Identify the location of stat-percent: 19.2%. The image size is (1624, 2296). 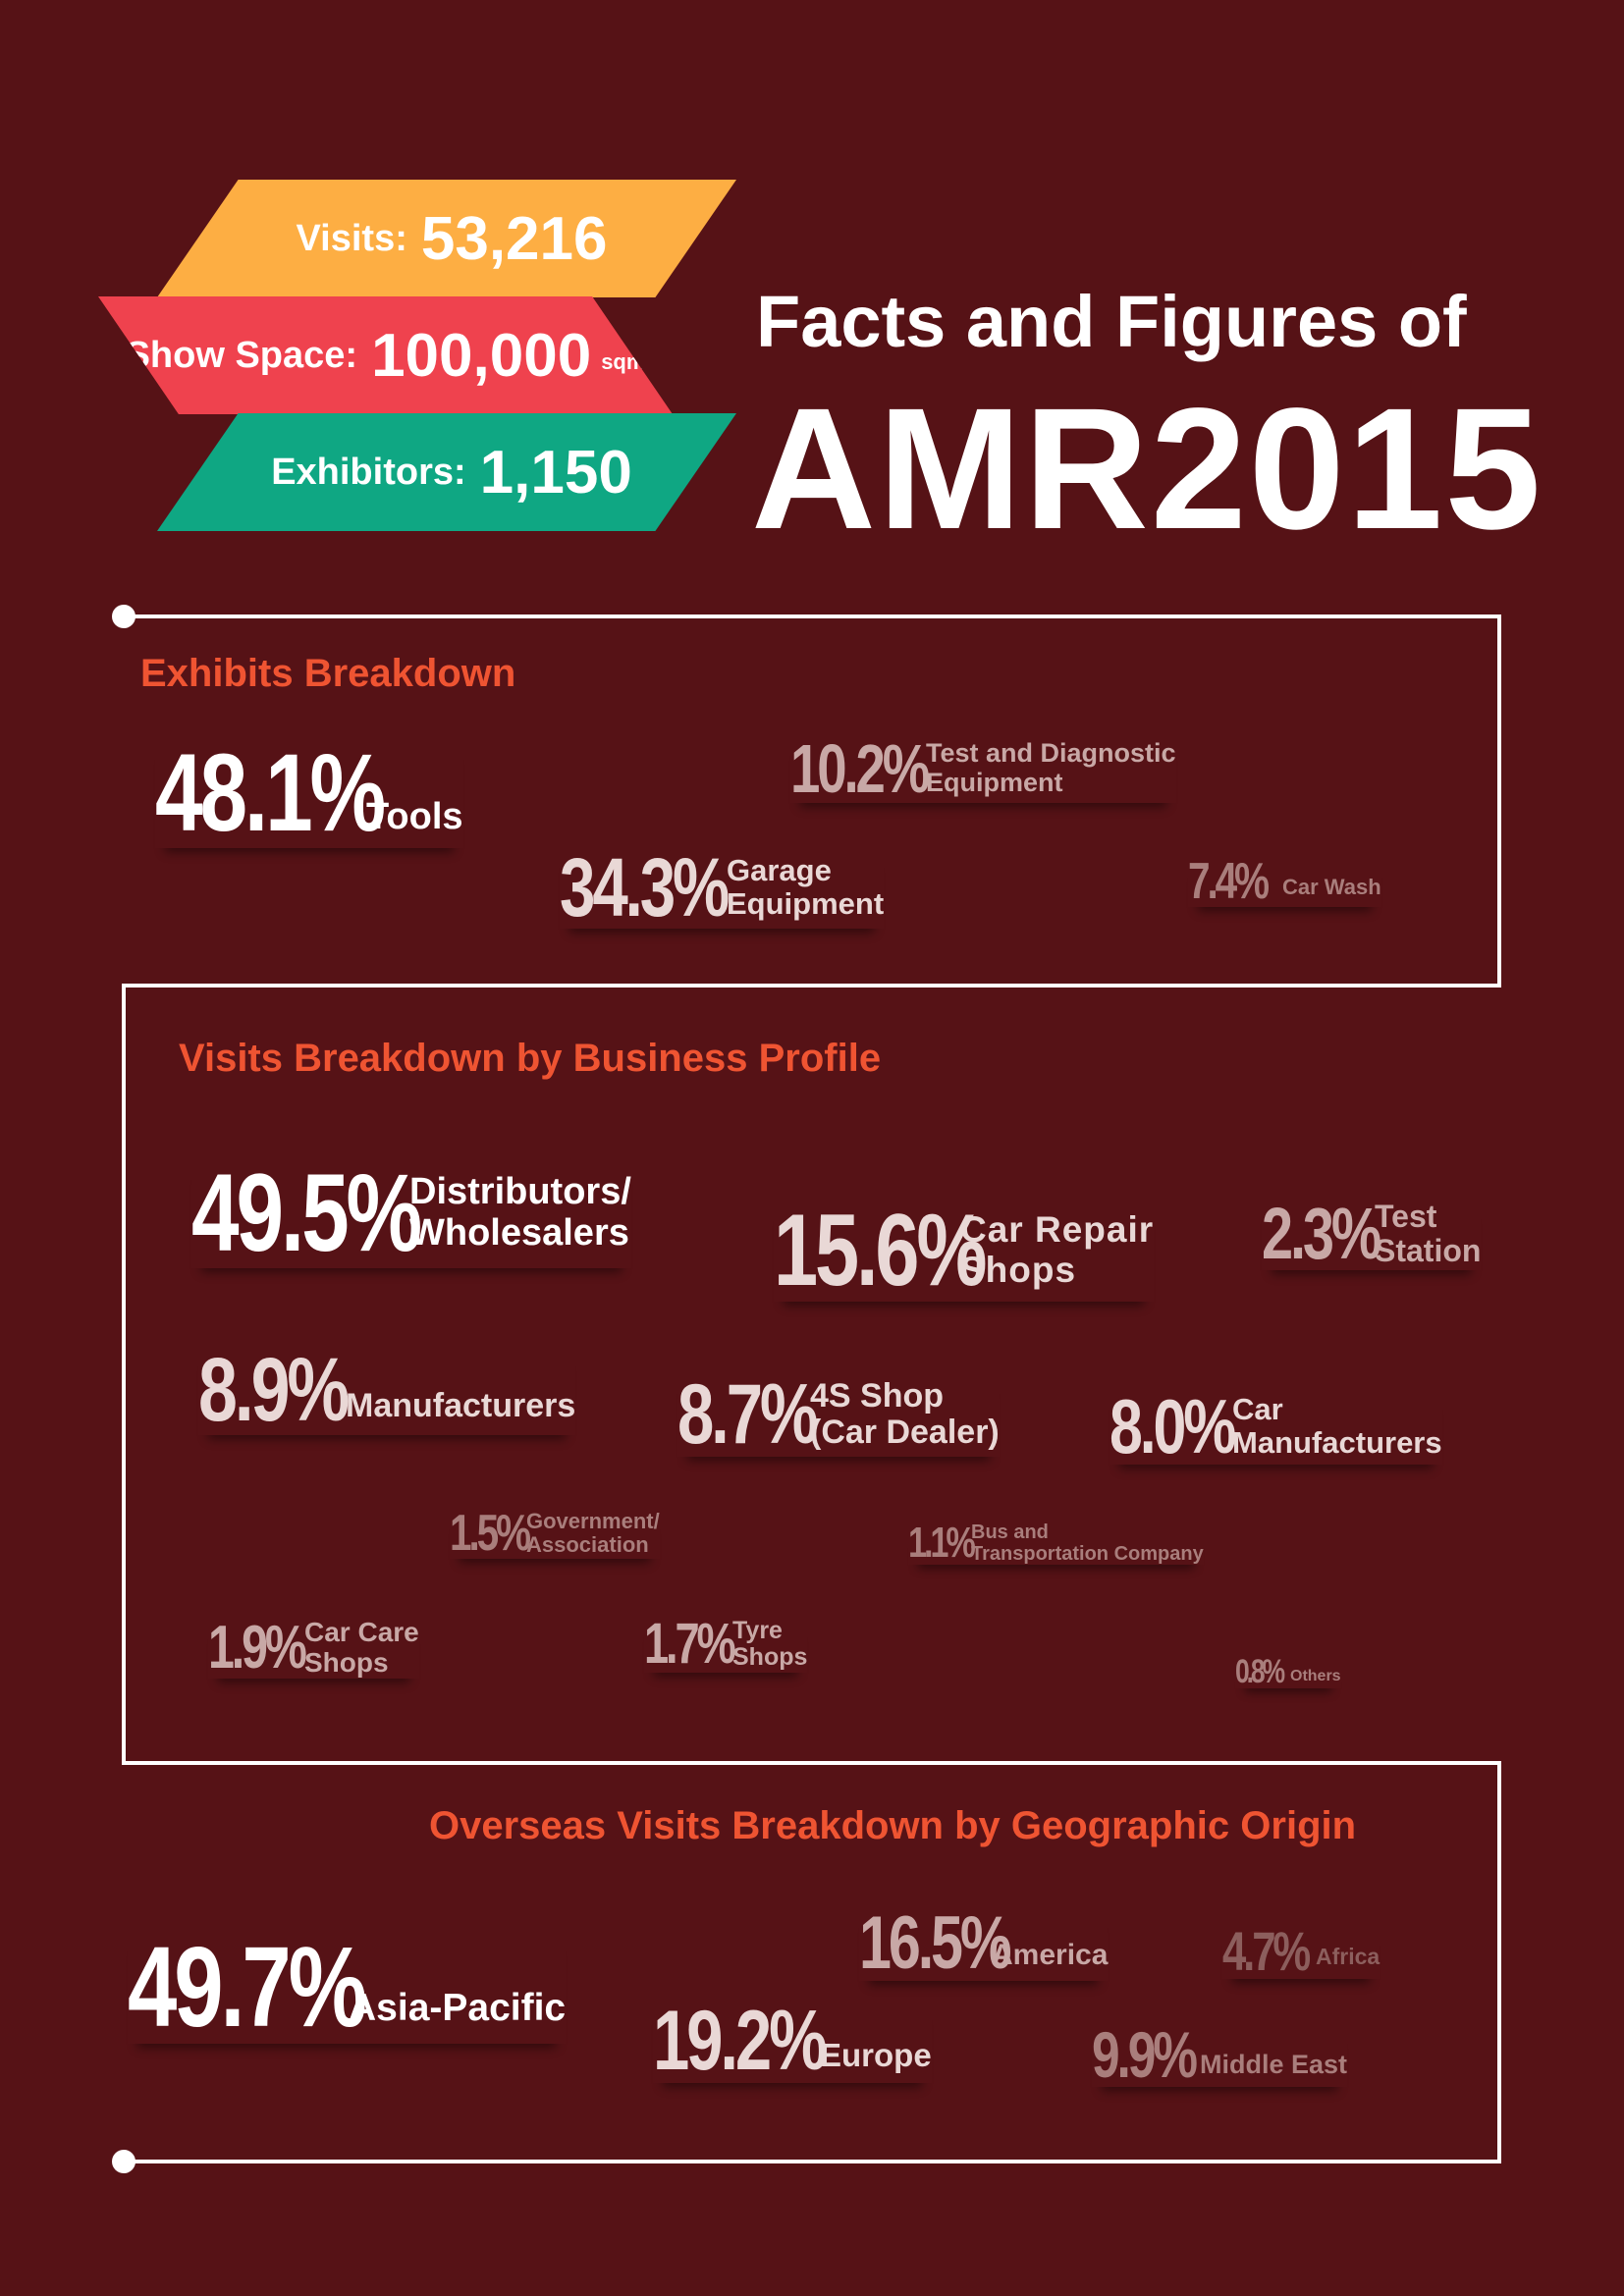
(740, 2041).